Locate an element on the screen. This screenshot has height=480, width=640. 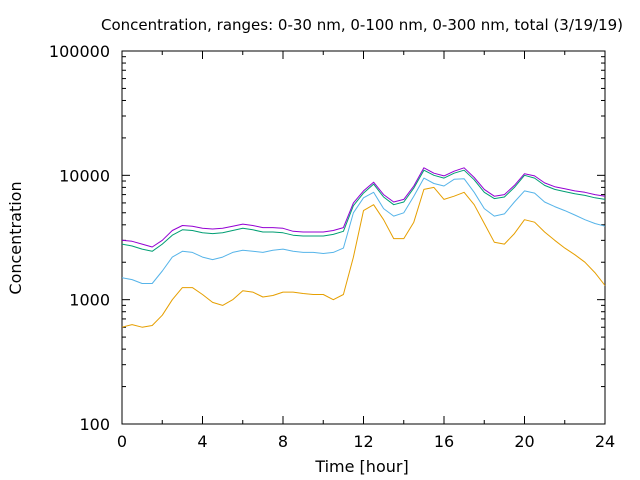
y-tick-label: 100000 is located at coordinates (79, 51).